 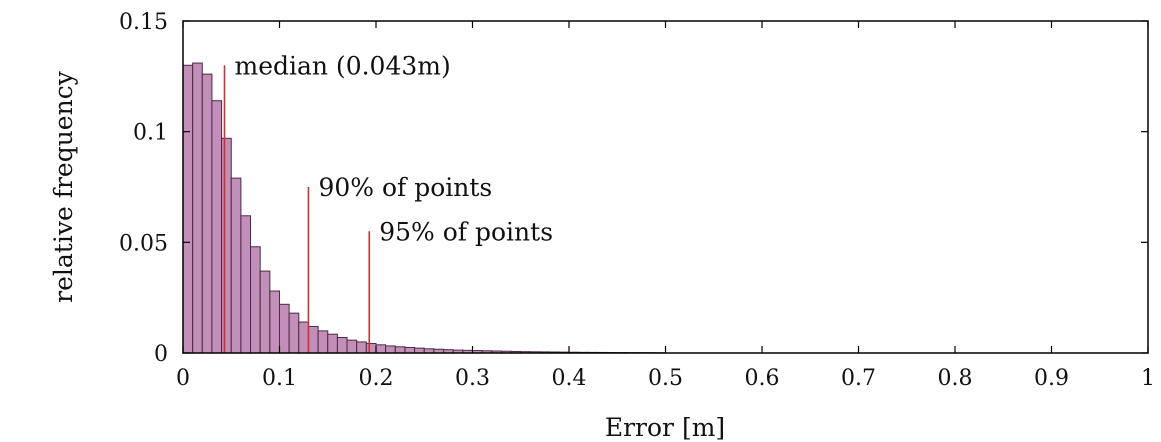 I want to click on x-axis-title: Error [m], so click(x=665, y=427).